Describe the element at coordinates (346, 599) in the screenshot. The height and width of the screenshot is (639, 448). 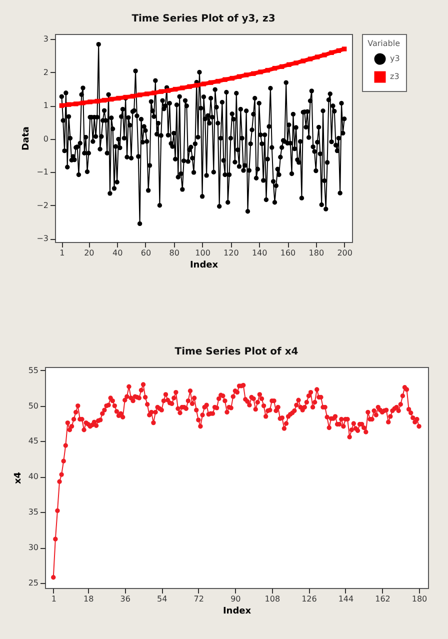
I see `x-tick-label: 144` at that location.